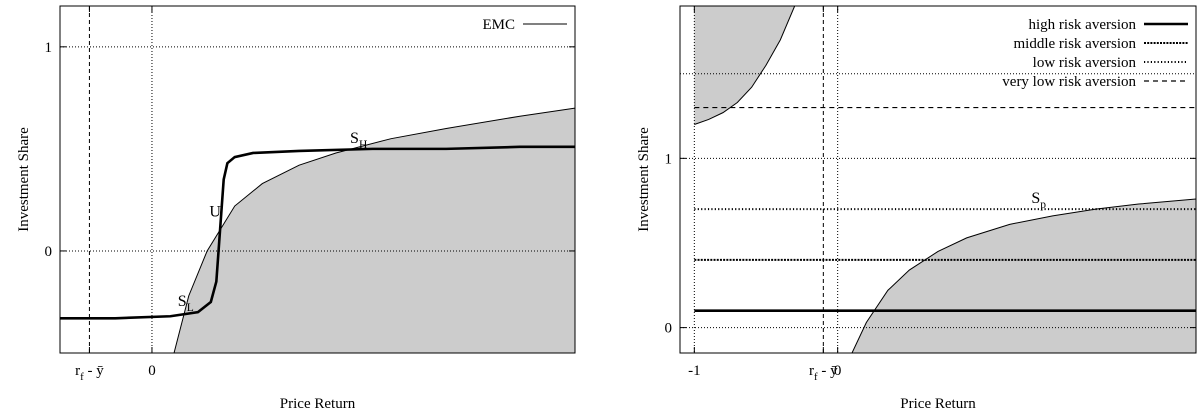  Describe the element at coordinates (524, 25) in the screenshot. I see `legend: EMC` at that location.